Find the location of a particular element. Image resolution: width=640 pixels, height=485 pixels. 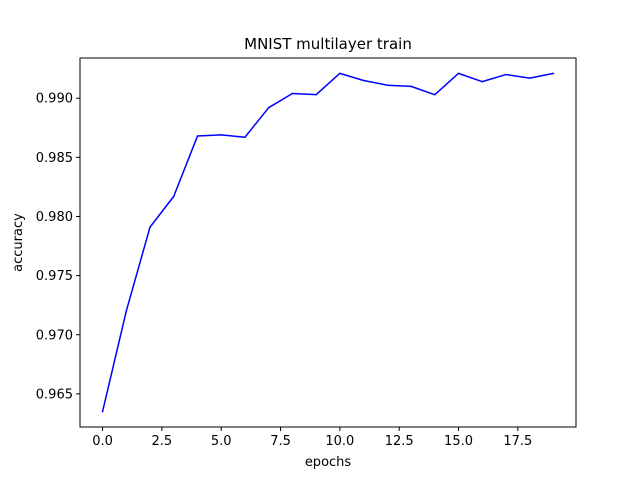

y-tick-label: 0.985 is located at coordinates (54, 158).